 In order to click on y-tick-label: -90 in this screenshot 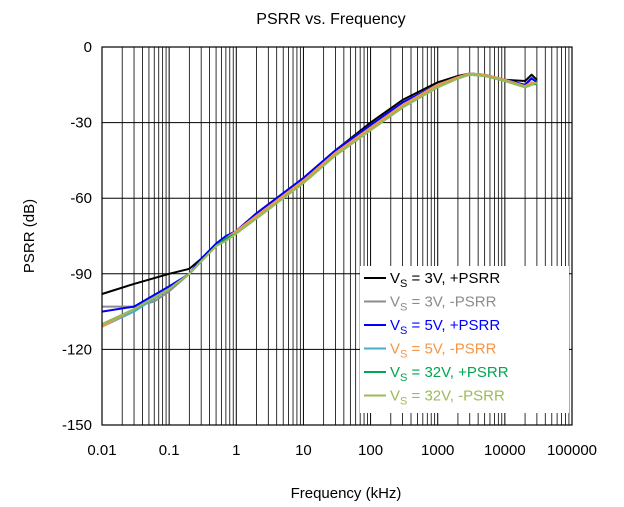, I will do `click(81, 274)`.